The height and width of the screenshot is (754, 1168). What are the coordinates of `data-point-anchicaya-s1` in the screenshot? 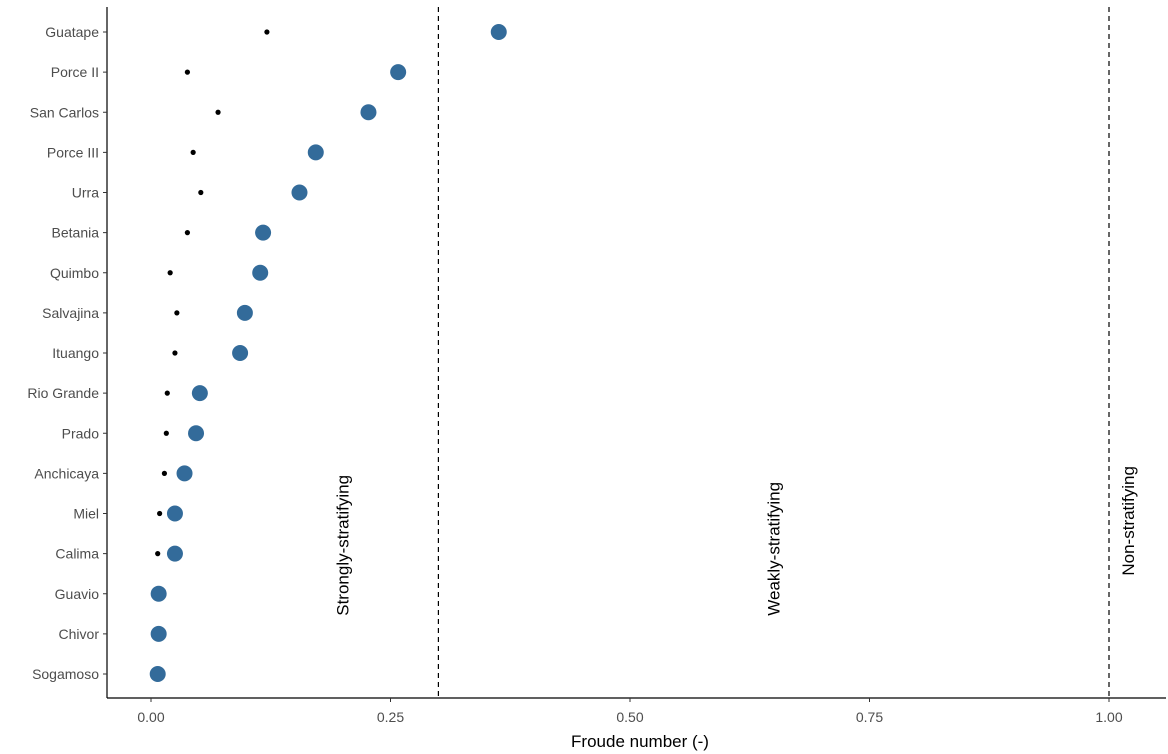 It's located at (184, 473).